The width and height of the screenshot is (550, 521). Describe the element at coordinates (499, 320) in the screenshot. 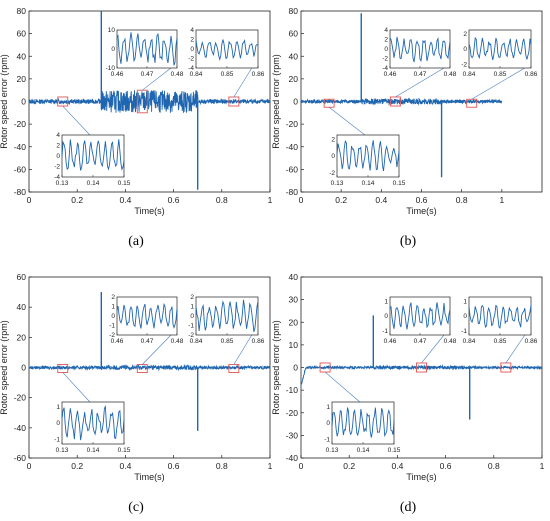

I see `inset-3: -1 0 1 0.84 0.85 0.86` at that location.